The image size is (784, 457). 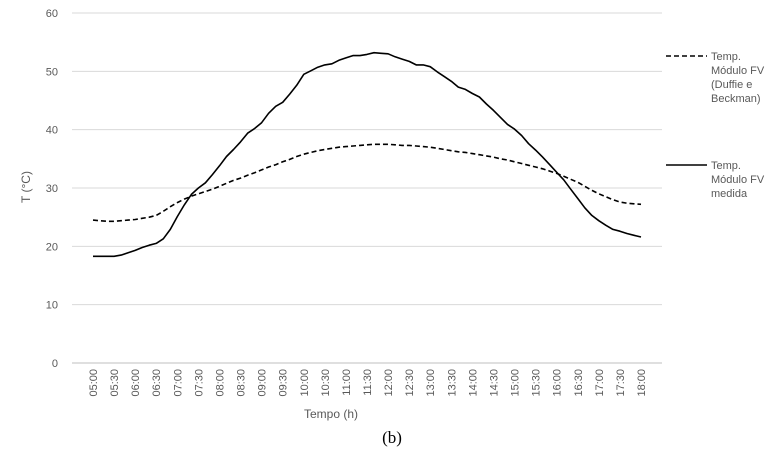 What do you see at coordinates (52, 72) in the screenshot?
I see `y-tick-label: 50` at bounding box center [52, 72].